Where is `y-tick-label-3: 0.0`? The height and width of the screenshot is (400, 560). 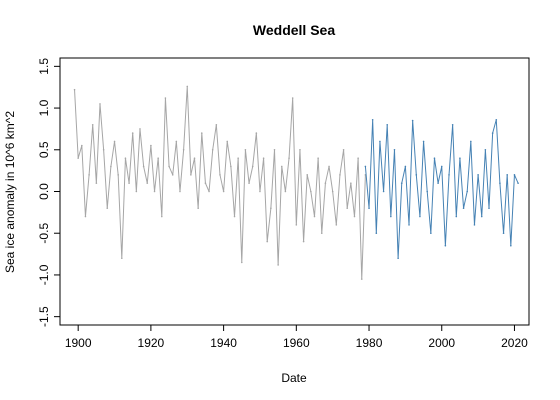 y-tick-label-3: 0.0 is located at coordinates (44, 191).